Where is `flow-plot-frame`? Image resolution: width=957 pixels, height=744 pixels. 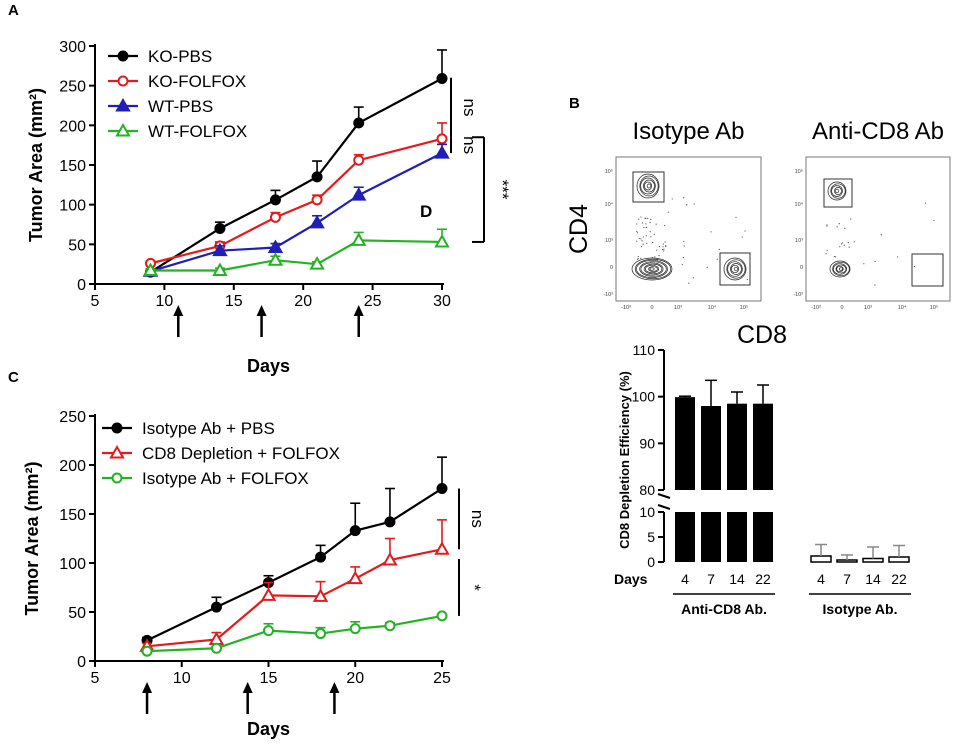 flow-plot-frame is located at coordinates (688, 229).